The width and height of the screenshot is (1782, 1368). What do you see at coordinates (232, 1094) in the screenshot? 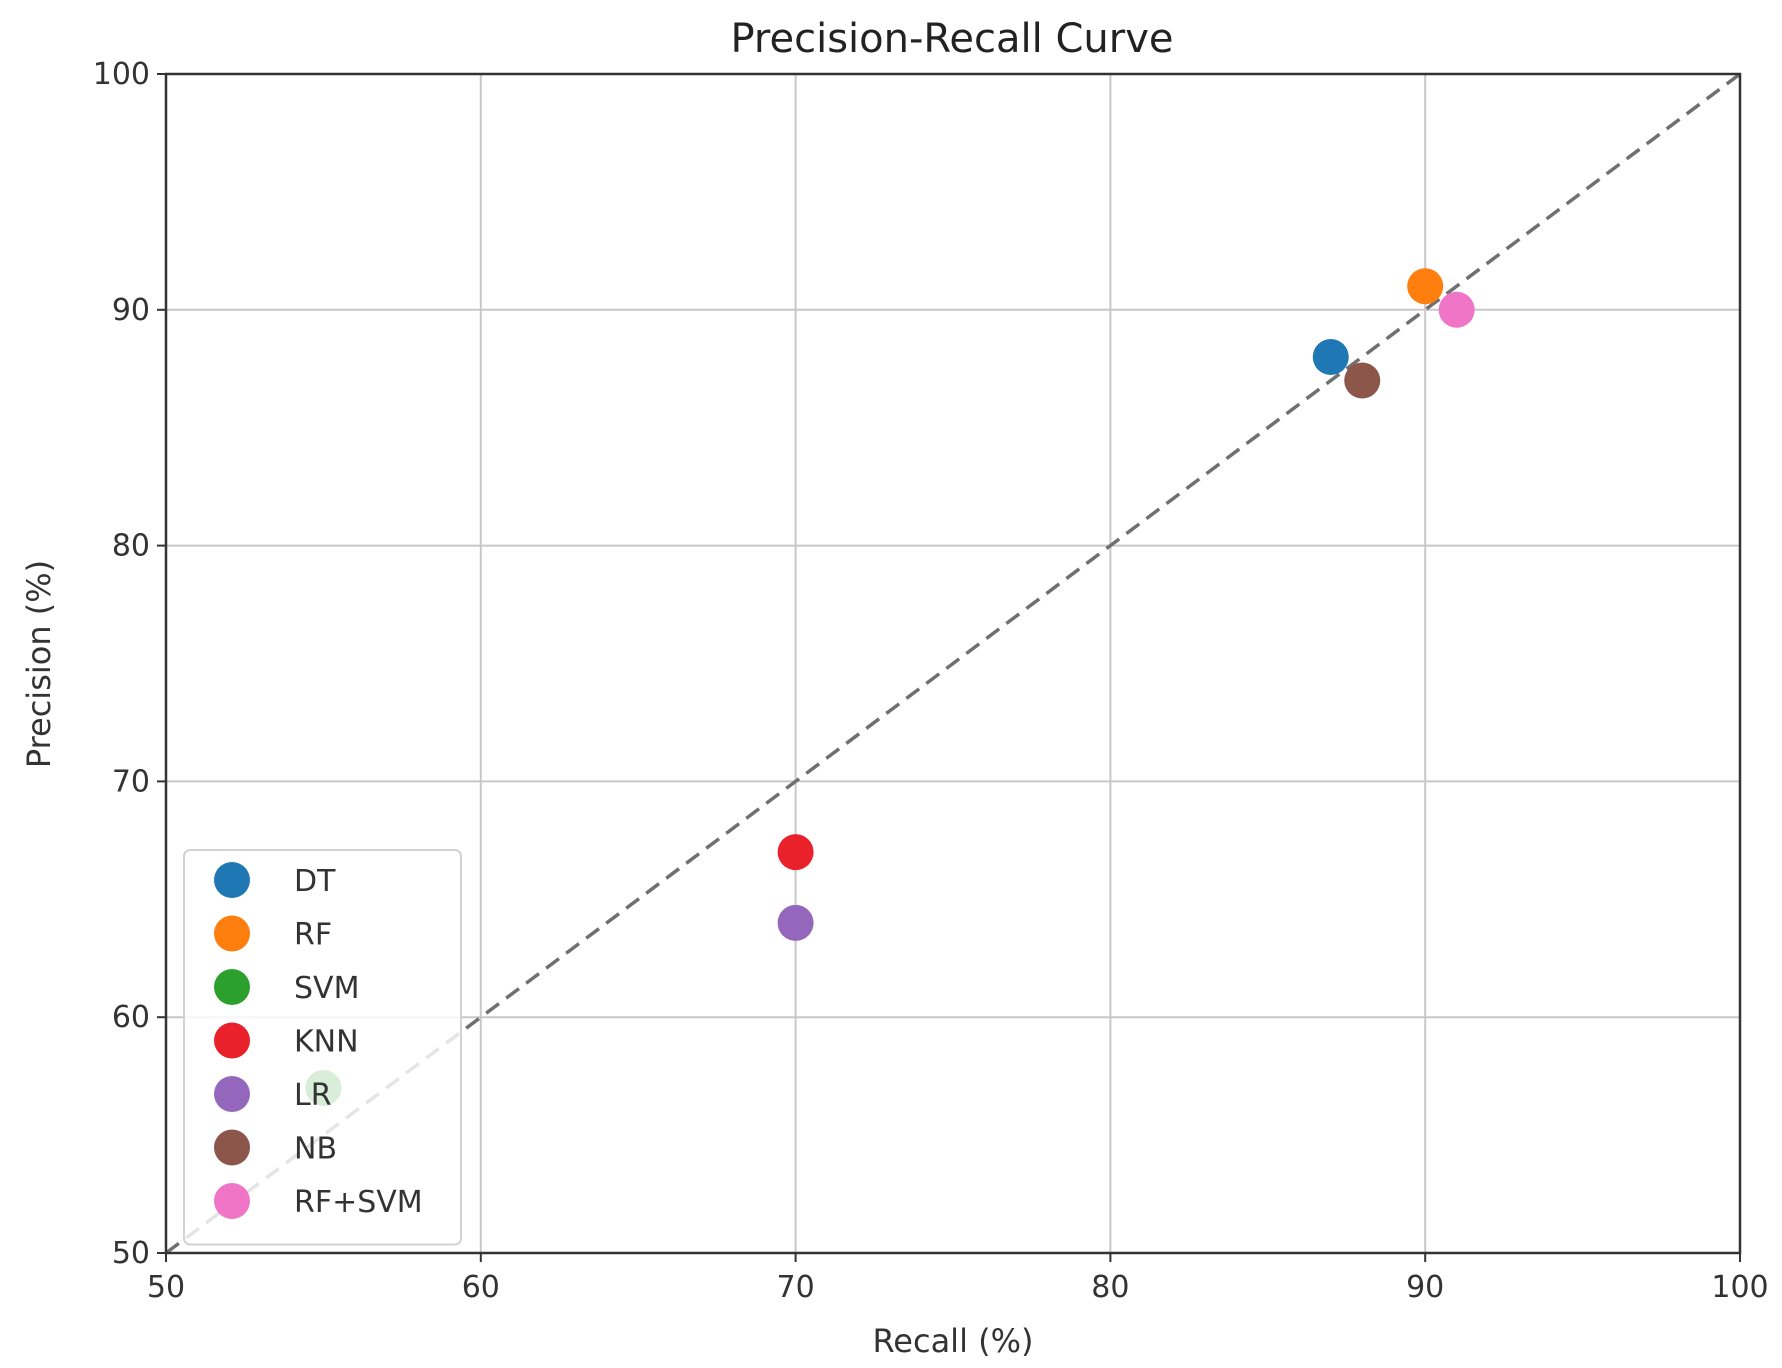
I see `legend-marker-lr` at bounding box center [232, 1094].